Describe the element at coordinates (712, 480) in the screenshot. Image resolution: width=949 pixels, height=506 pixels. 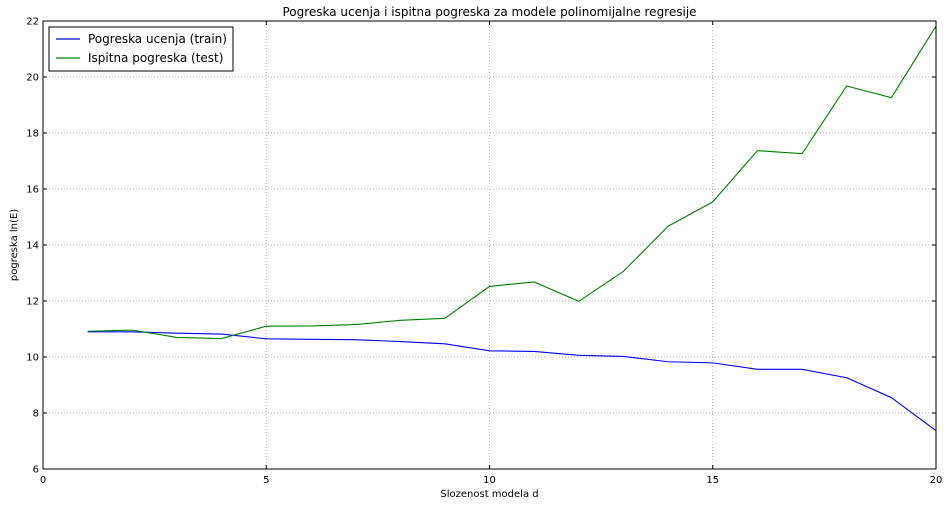
I see `x-tick-label: 15` at that location.